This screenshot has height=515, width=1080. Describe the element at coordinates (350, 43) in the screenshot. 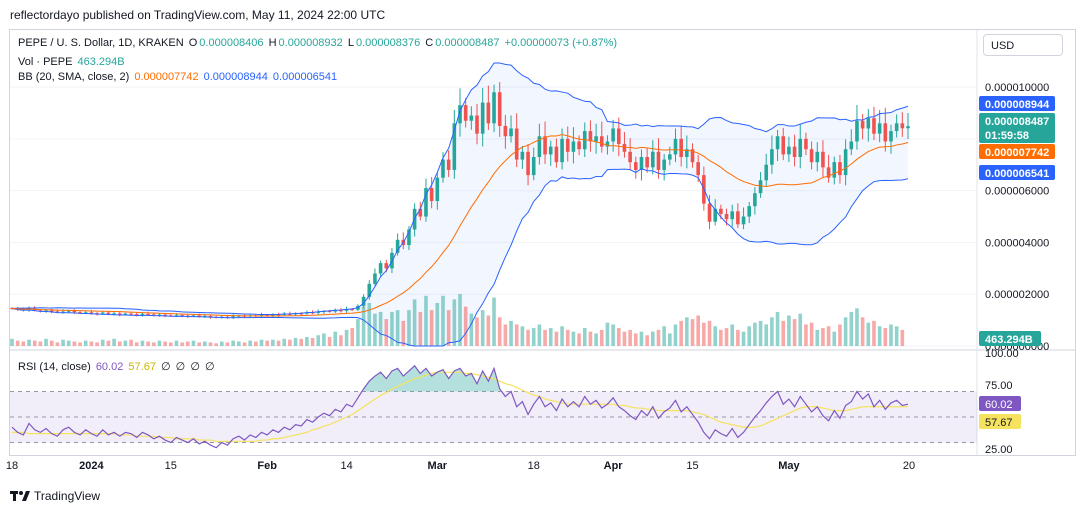

I see `low-label: L` at that location.